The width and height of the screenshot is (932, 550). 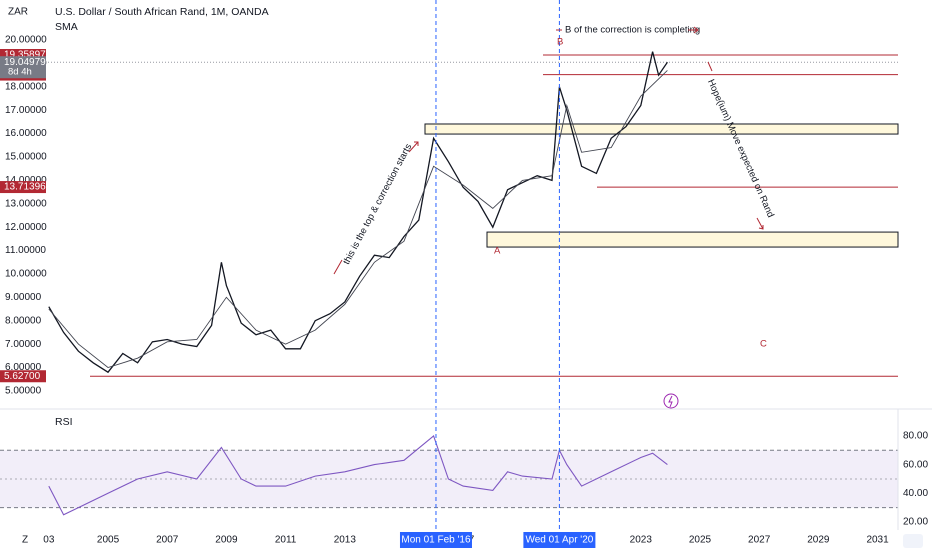 What do you see at coordinates (913, 541) in the screenshot?
I see `settings-button` at bounding box center [913, 541].